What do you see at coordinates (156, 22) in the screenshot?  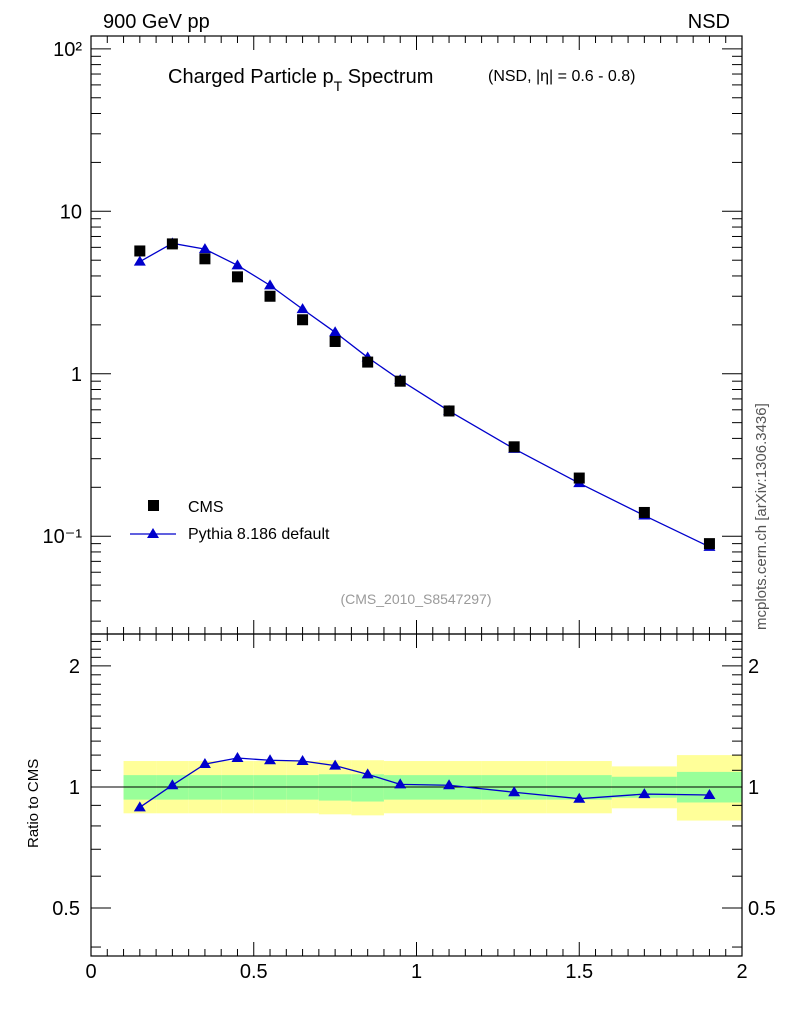 I see `header-left: 900 GeV pp` at bounding box center [156, 22].